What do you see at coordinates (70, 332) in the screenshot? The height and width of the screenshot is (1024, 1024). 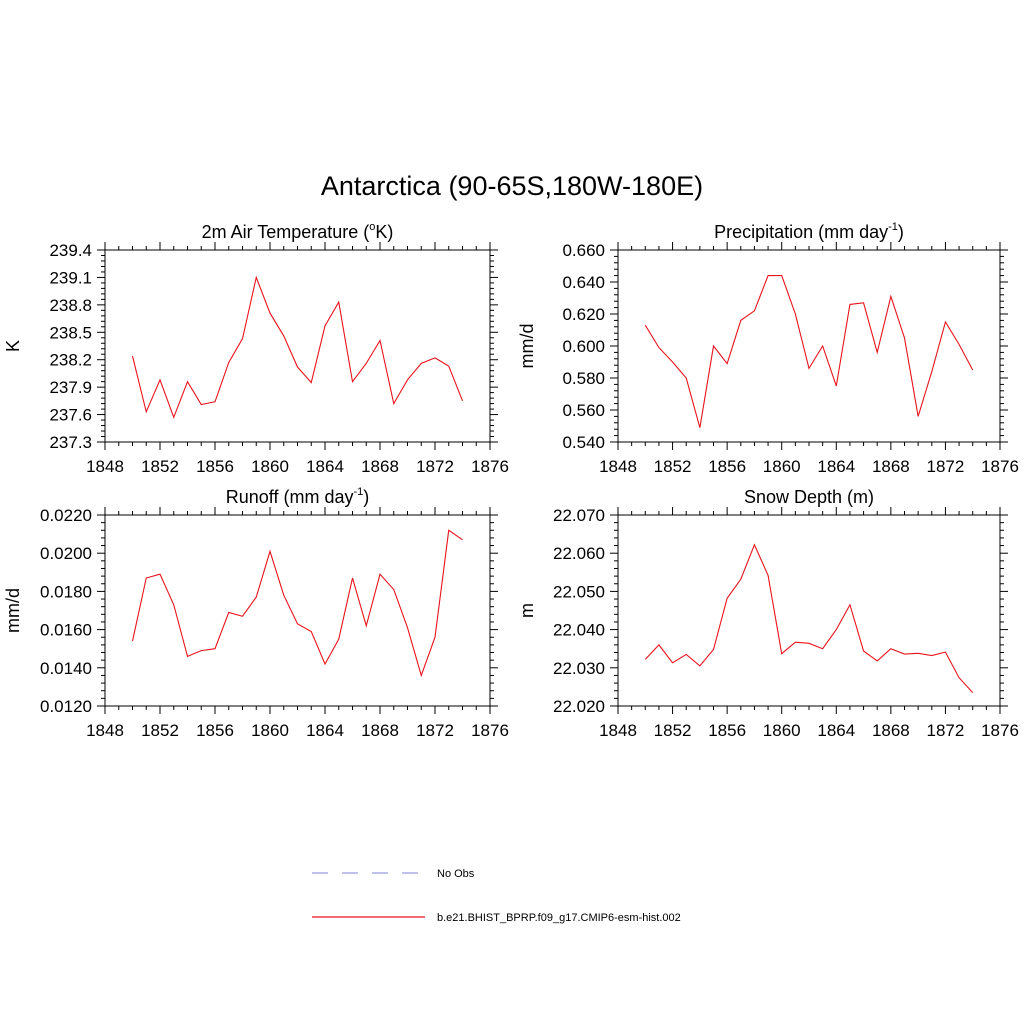 I see `y-tick-label: 238.5` at bounding box center [70, 332].